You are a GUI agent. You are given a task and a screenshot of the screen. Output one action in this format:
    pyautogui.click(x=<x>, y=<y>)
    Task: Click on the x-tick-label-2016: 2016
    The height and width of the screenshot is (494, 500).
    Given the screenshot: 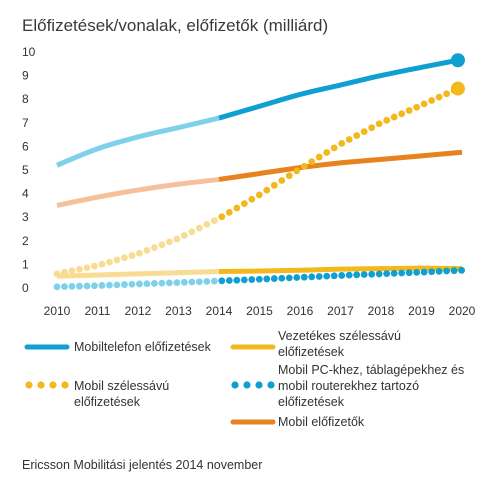 What is the action you would take?
    pyautogui.click(x=300, y=311)
    